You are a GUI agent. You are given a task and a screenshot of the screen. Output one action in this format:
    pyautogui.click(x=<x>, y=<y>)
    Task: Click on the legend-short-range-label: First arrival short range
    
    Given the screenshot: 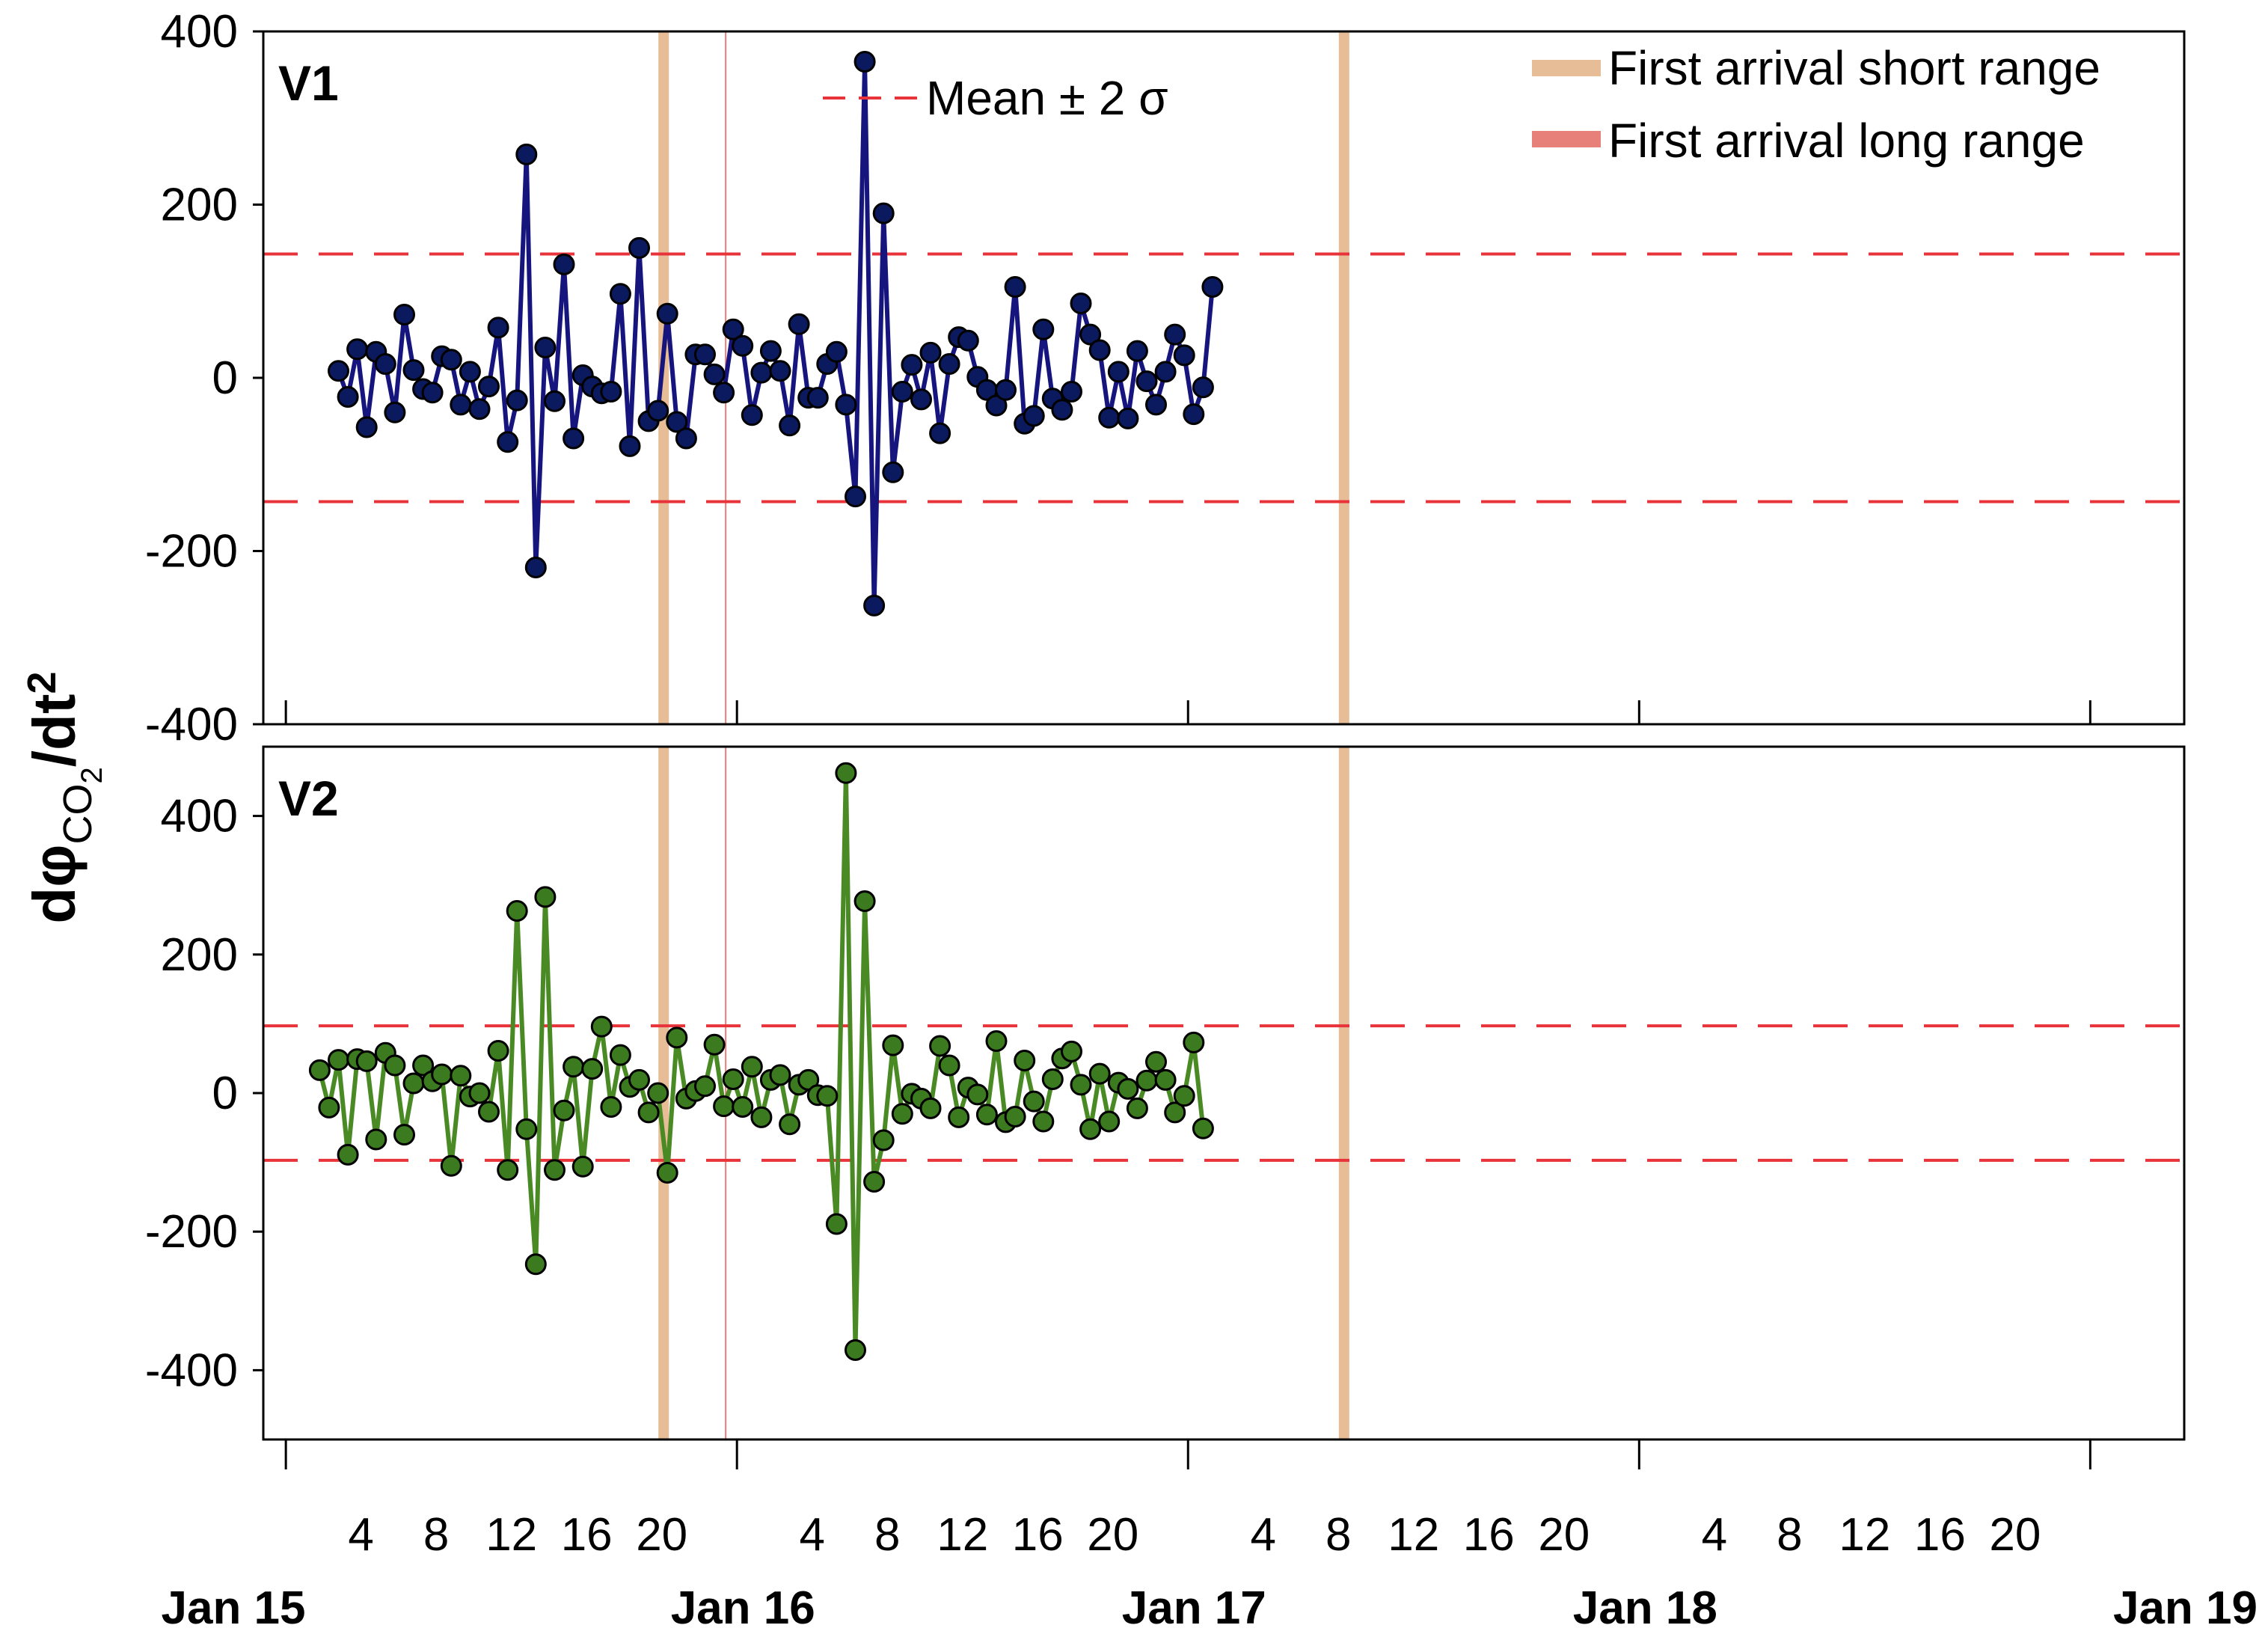 What is the action you would take?
    pyautogui.click(x=1854, y=68)
    